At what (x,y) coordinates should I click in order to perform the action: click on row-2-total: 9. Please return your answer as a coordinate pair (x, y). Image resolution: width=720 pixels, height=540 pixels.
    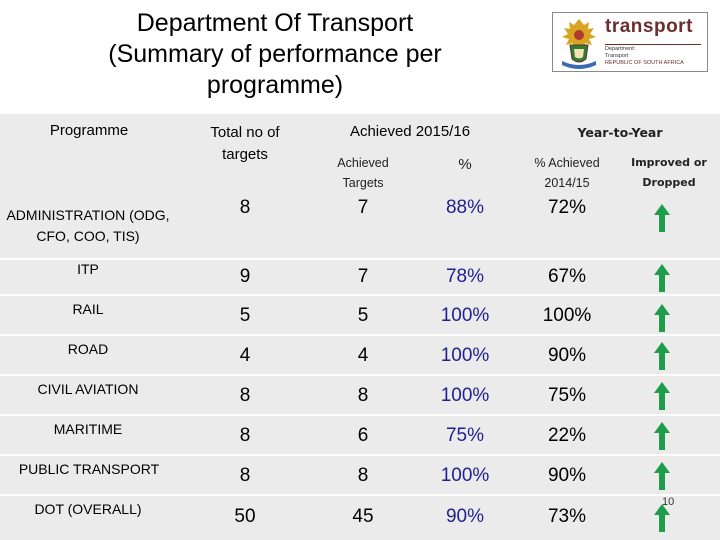
    Looking at the image, I should click on (245, 276).